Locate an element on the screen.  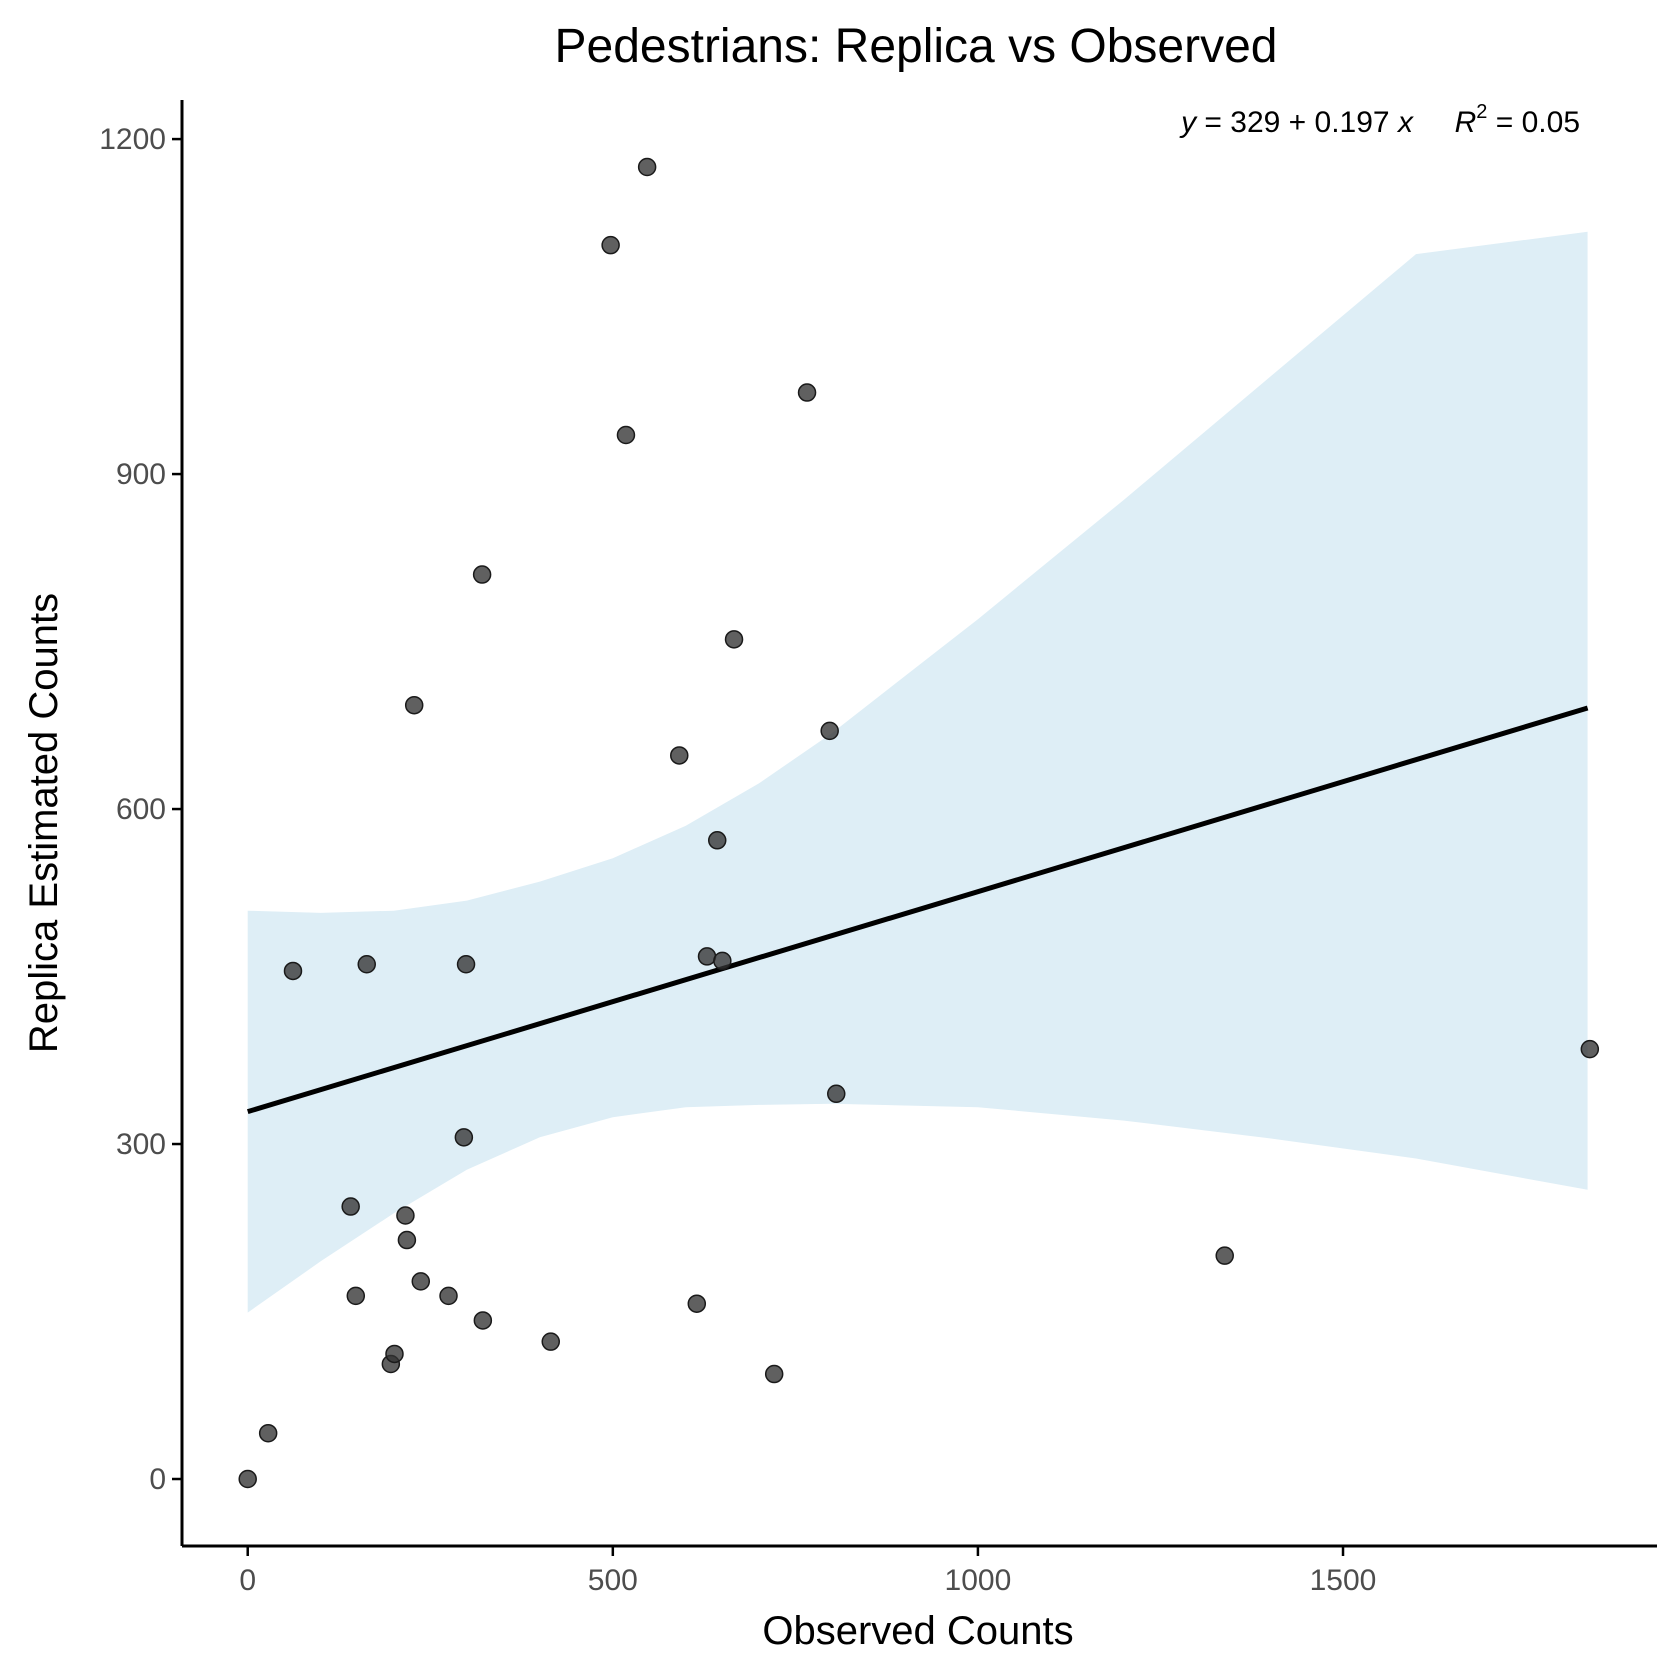
x-tick-label: 500 is located at coordinates (613, 1580).